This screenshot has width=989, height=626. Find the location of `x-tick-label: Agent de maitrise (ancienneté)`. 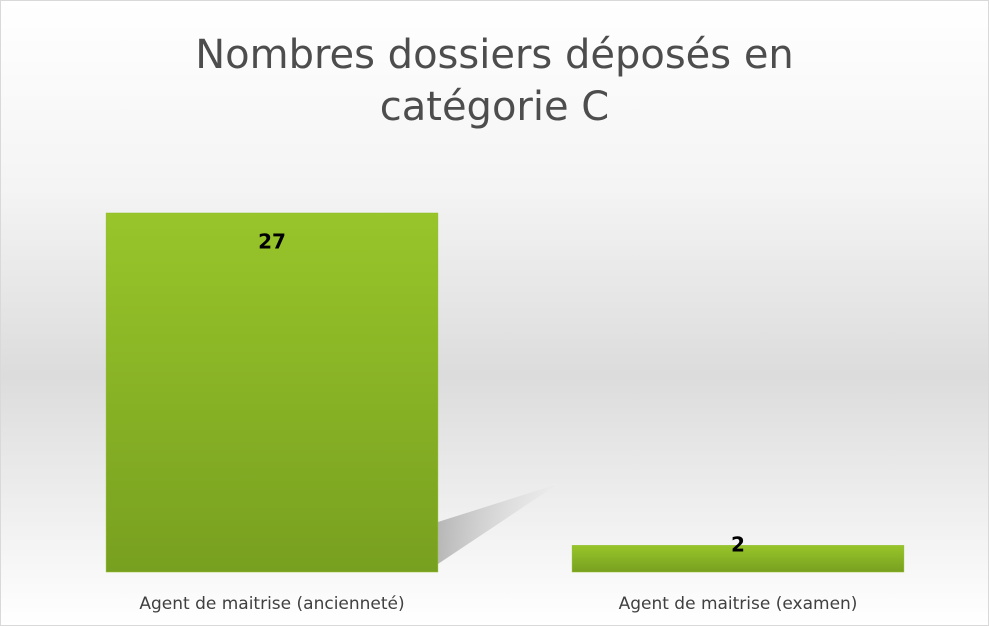

x-tick-label: Agent de maitrise (ancienneté) is located at coordinates (271, 604).